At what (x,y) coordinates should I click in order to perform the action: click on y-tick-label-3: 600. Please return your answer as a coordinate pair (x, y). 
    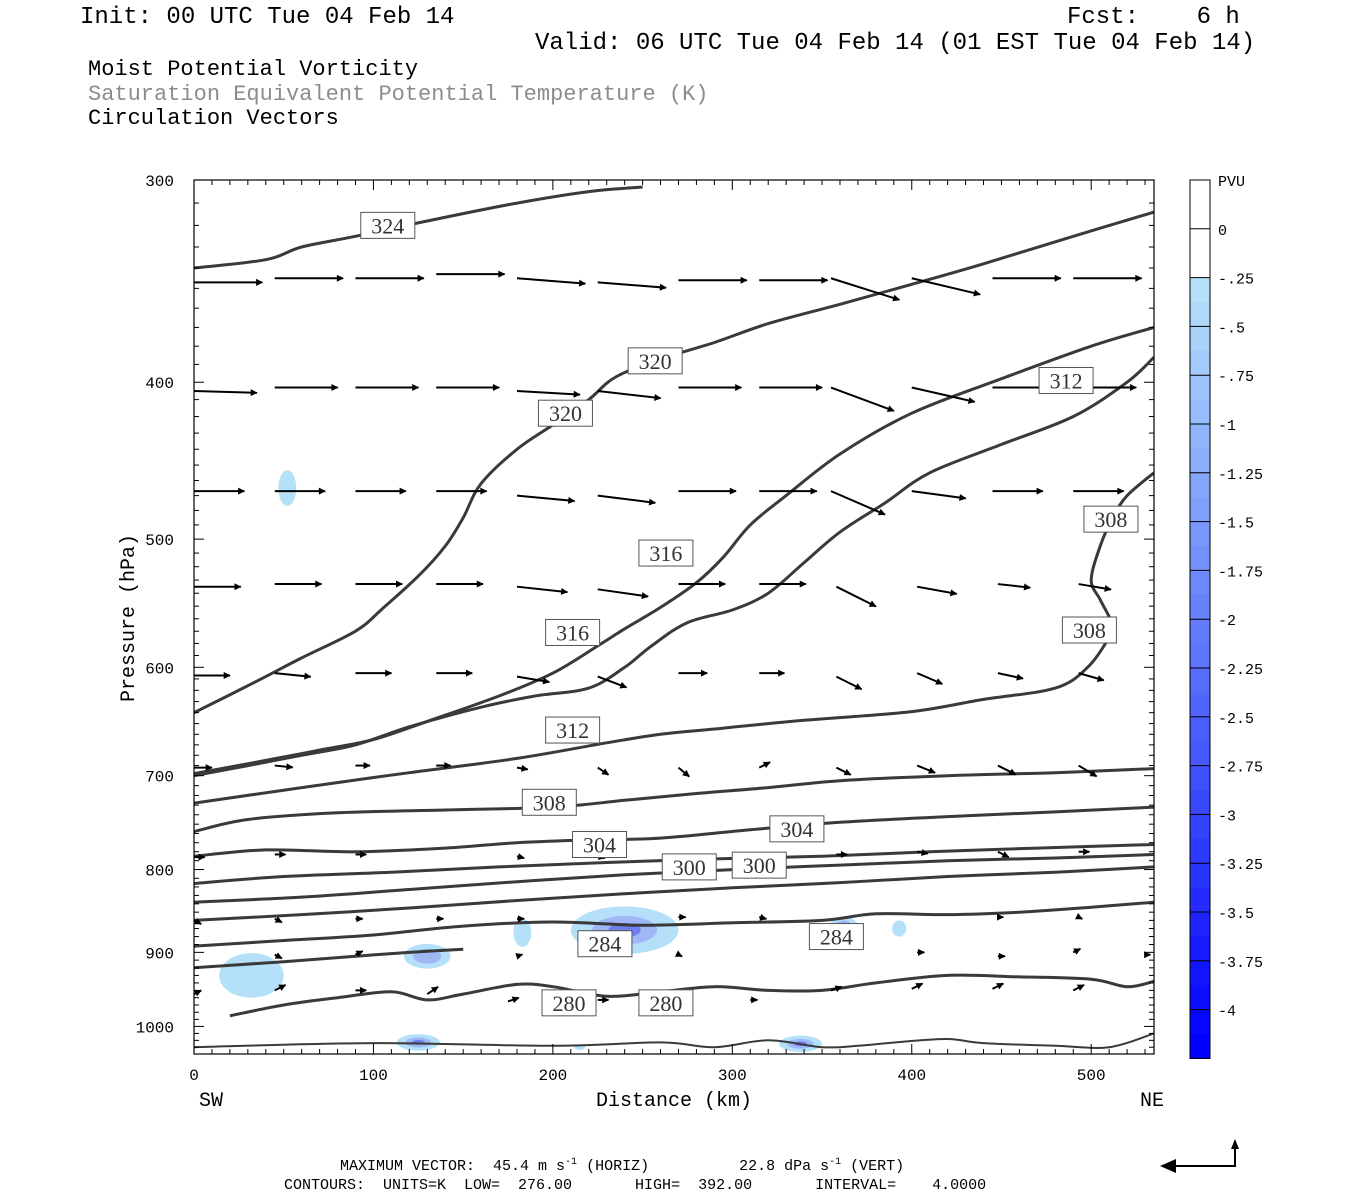
    Looking at the image, I should click on (159, 669).